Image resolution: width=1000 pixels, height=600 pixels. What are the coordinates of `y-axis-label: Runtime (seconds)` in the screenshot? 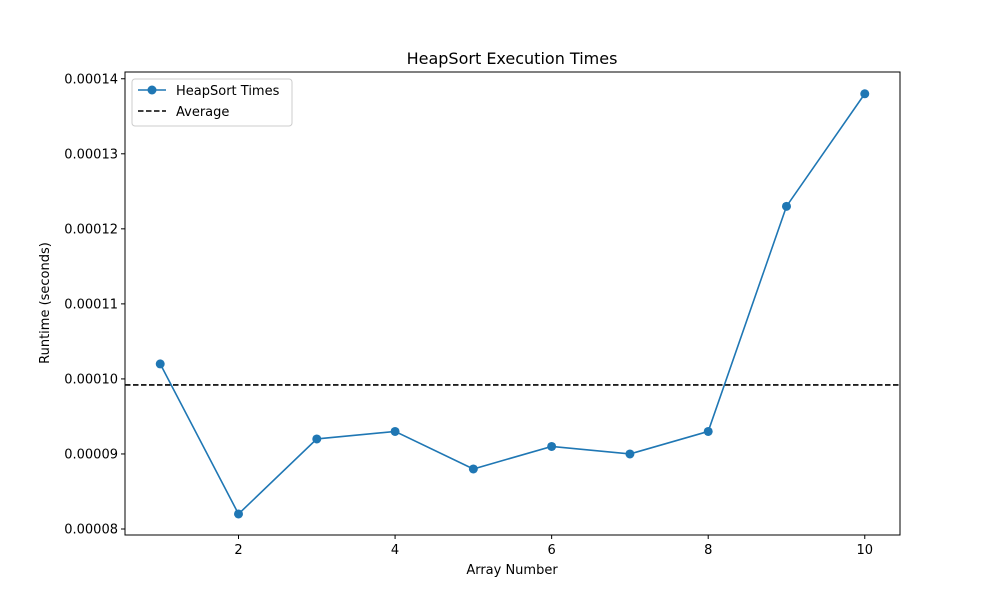 It's located at (45, 303).